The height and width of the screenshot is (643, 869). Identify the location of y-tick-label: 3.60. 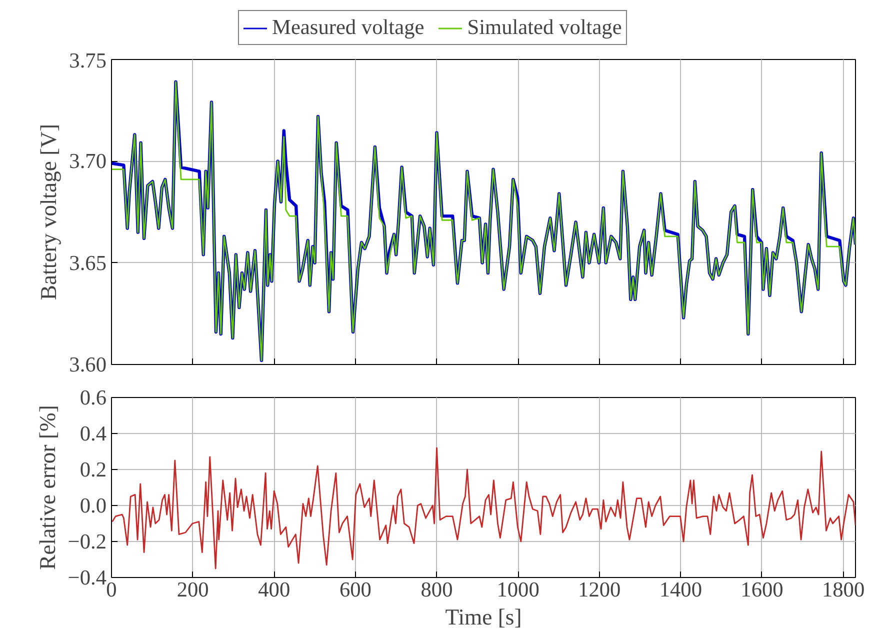
(88, 364).